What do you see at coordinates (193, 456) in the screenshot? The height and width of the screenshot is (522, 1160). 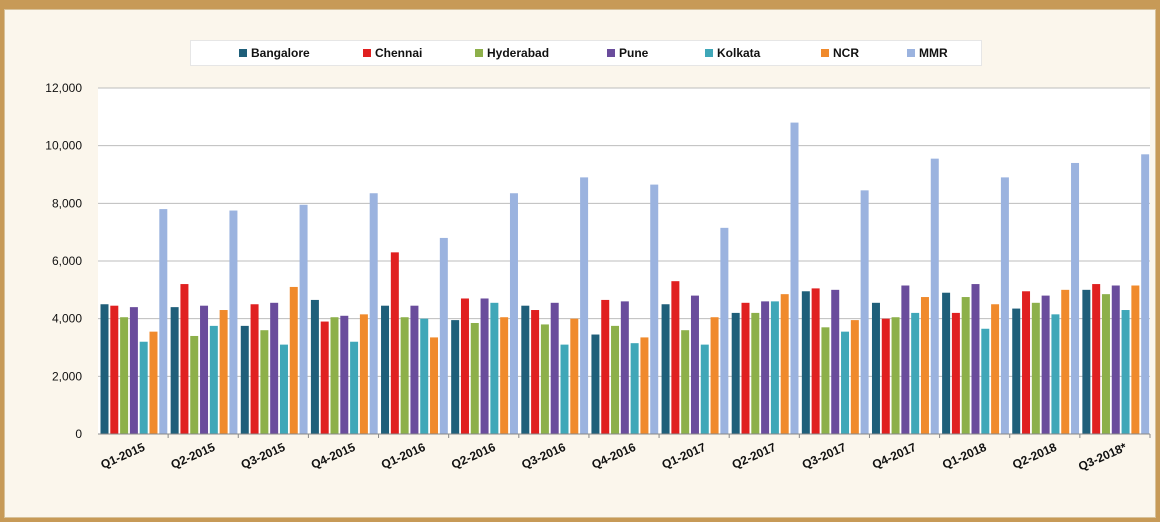 I see `x-tick-label: Q2-2015` at bounding box center [193, 456].